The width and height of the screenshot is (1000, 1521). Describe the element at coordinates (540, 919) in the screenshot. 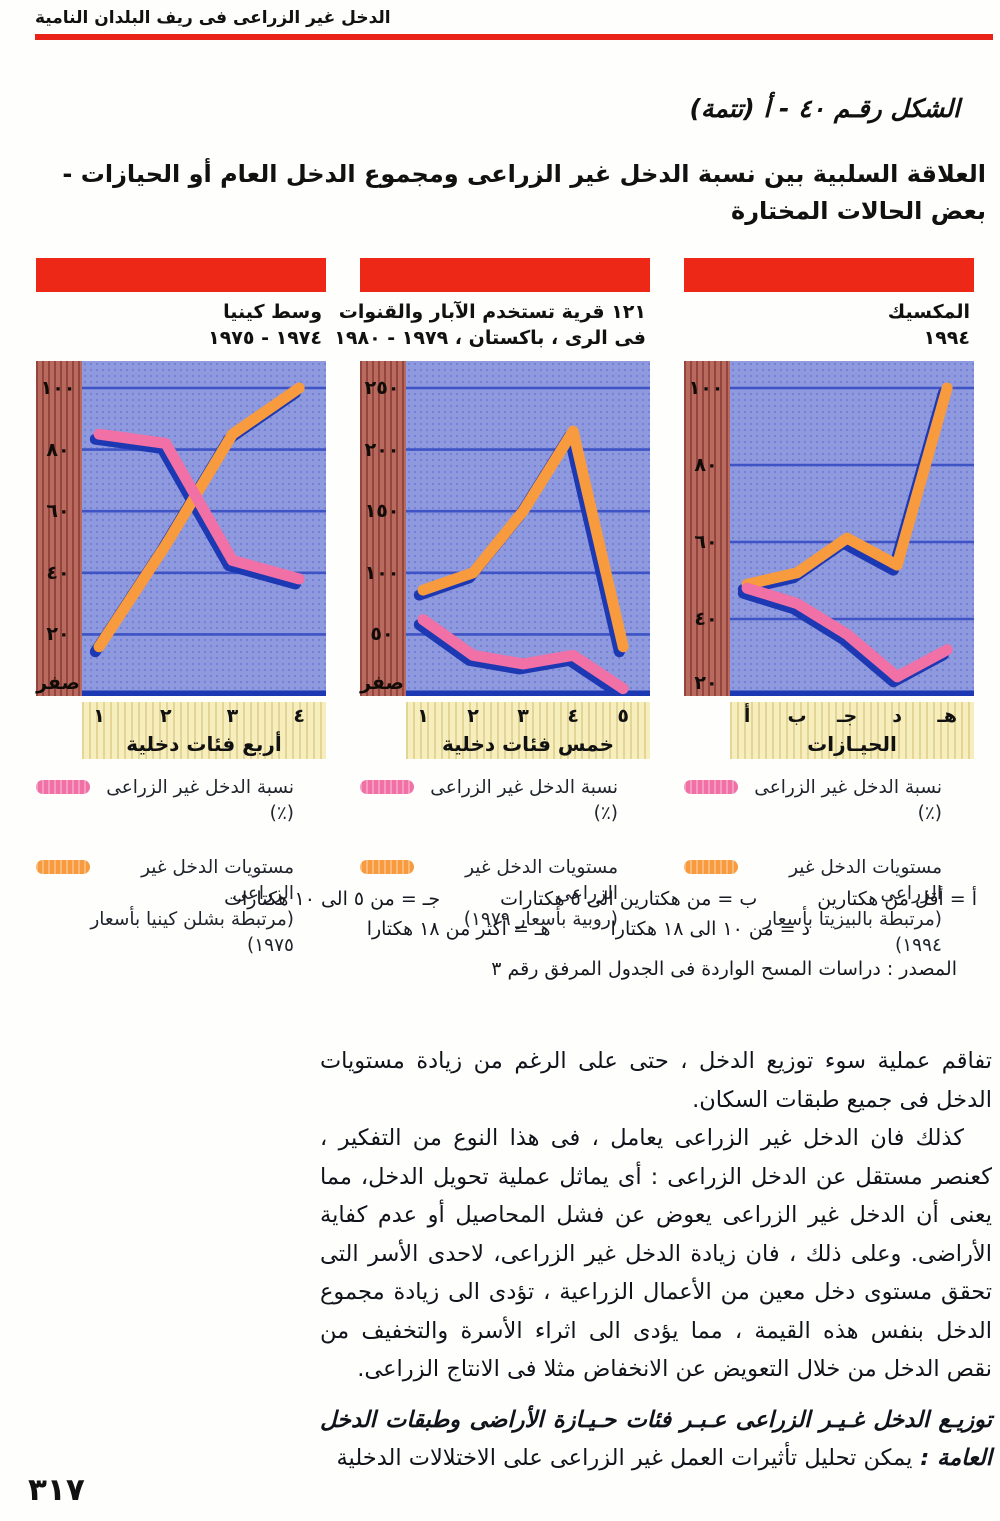

I see `legend-label-line: (روبية بأسعار ١٩٧٩)` at that location.